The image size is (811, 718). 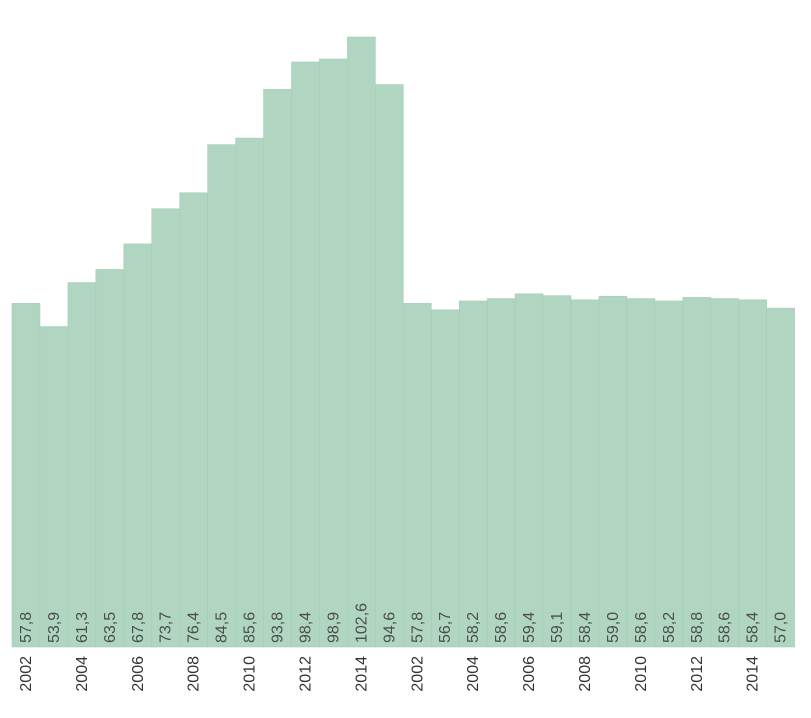 I want to click on value-label-4: 63,5, so click(x=110, y=627).